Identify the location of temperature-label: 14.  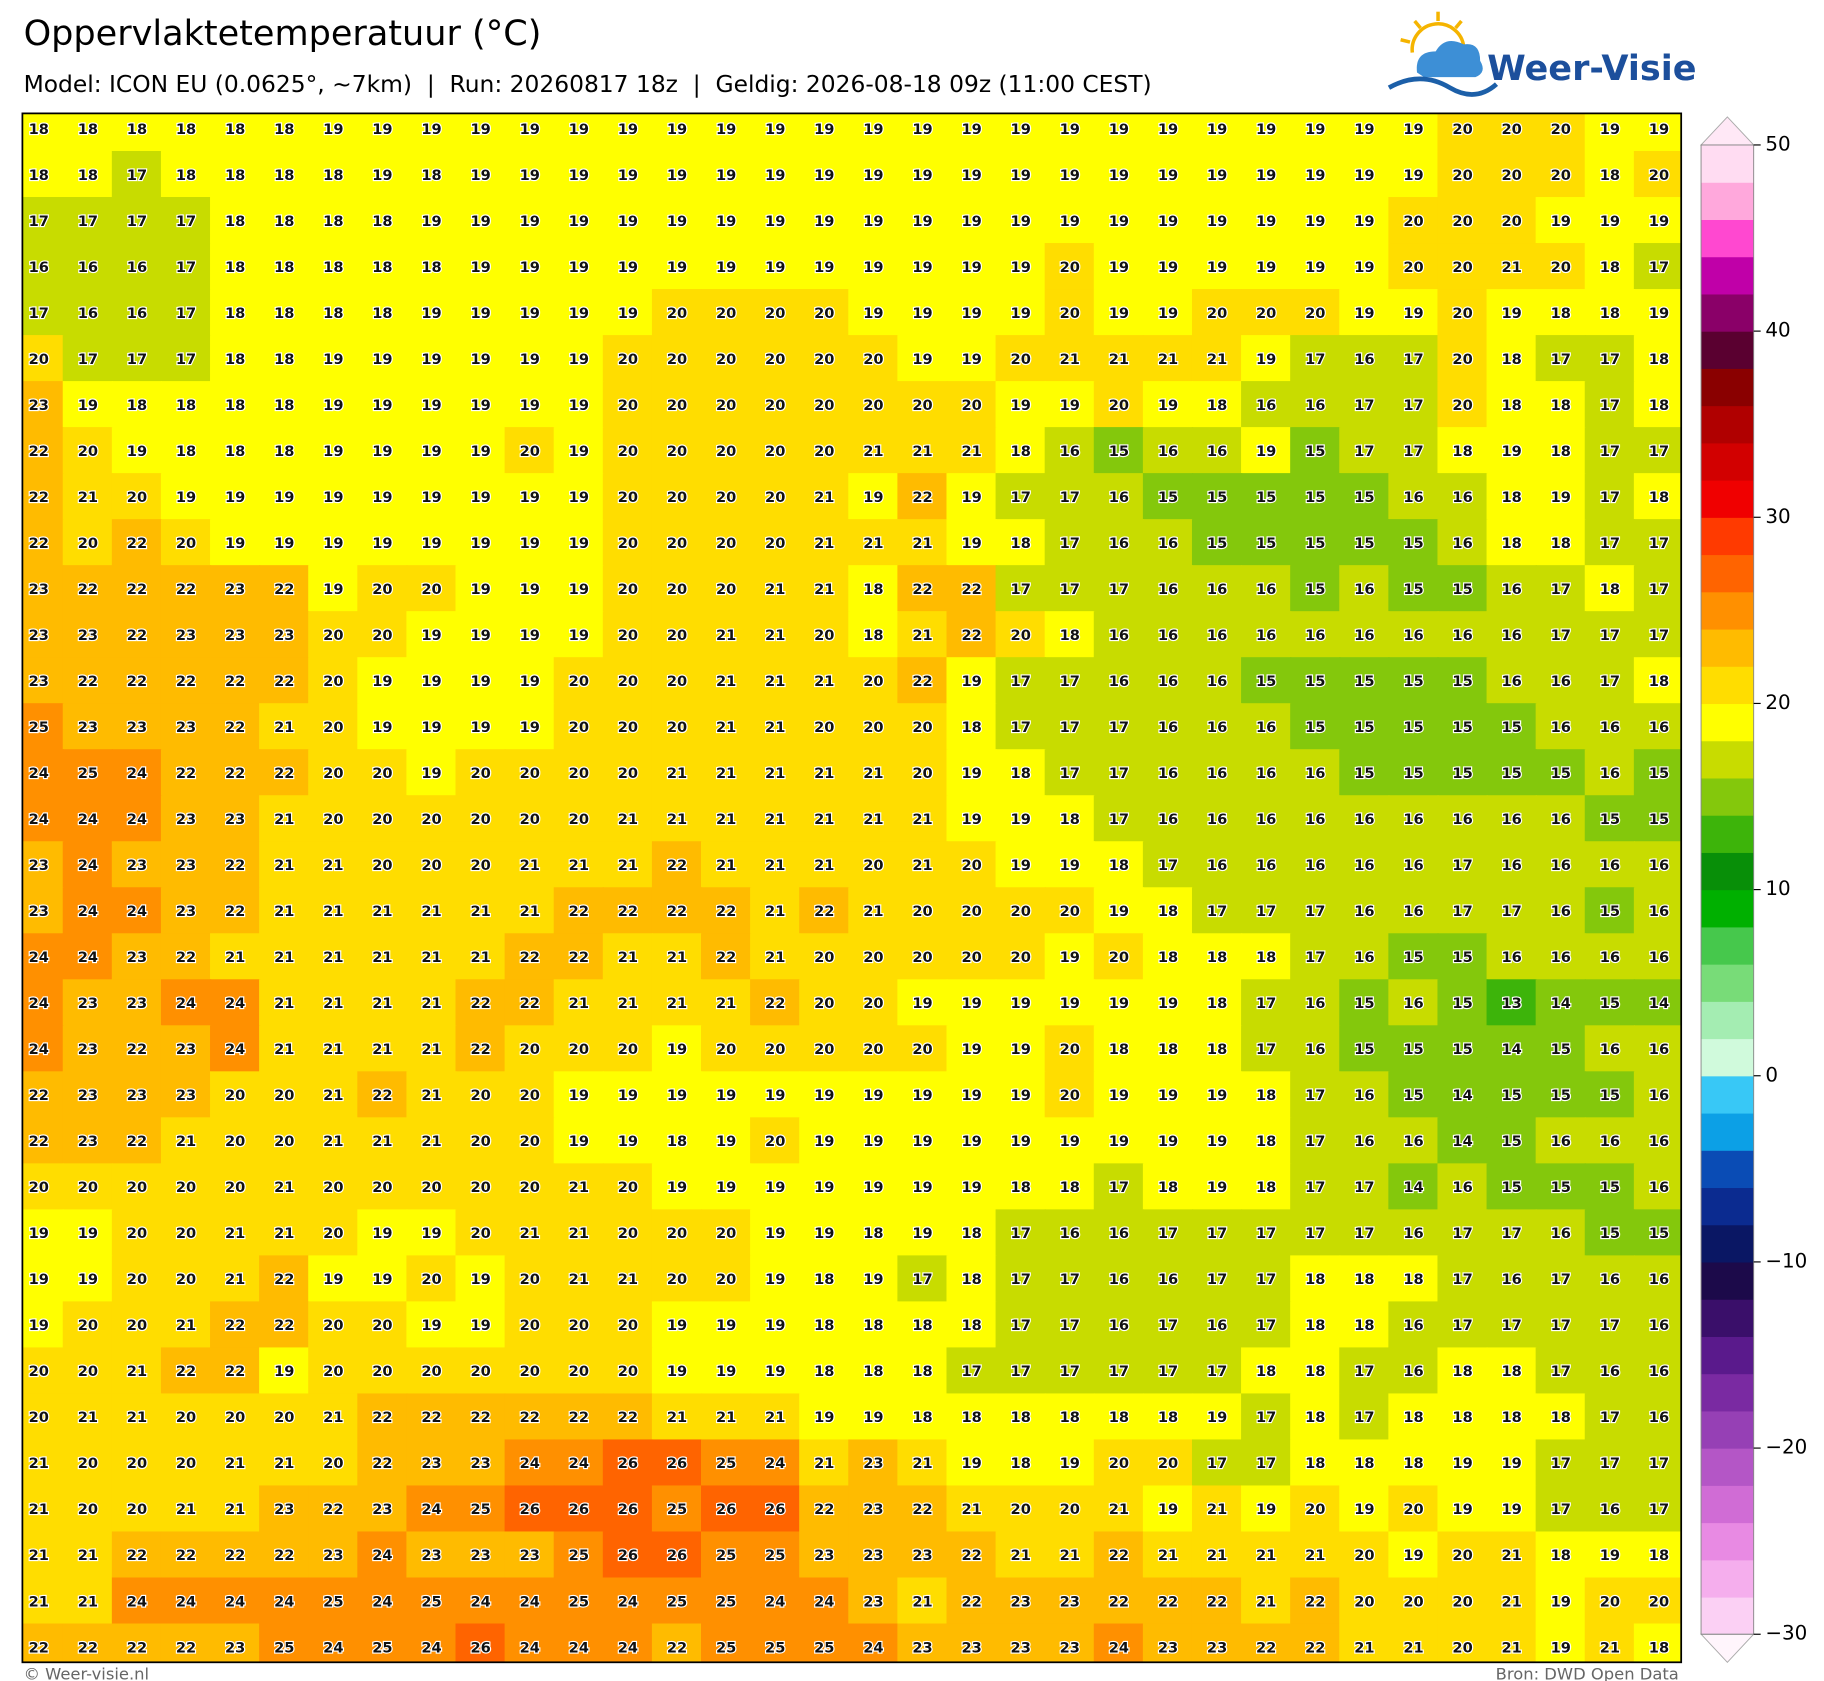
(1659, 1003).